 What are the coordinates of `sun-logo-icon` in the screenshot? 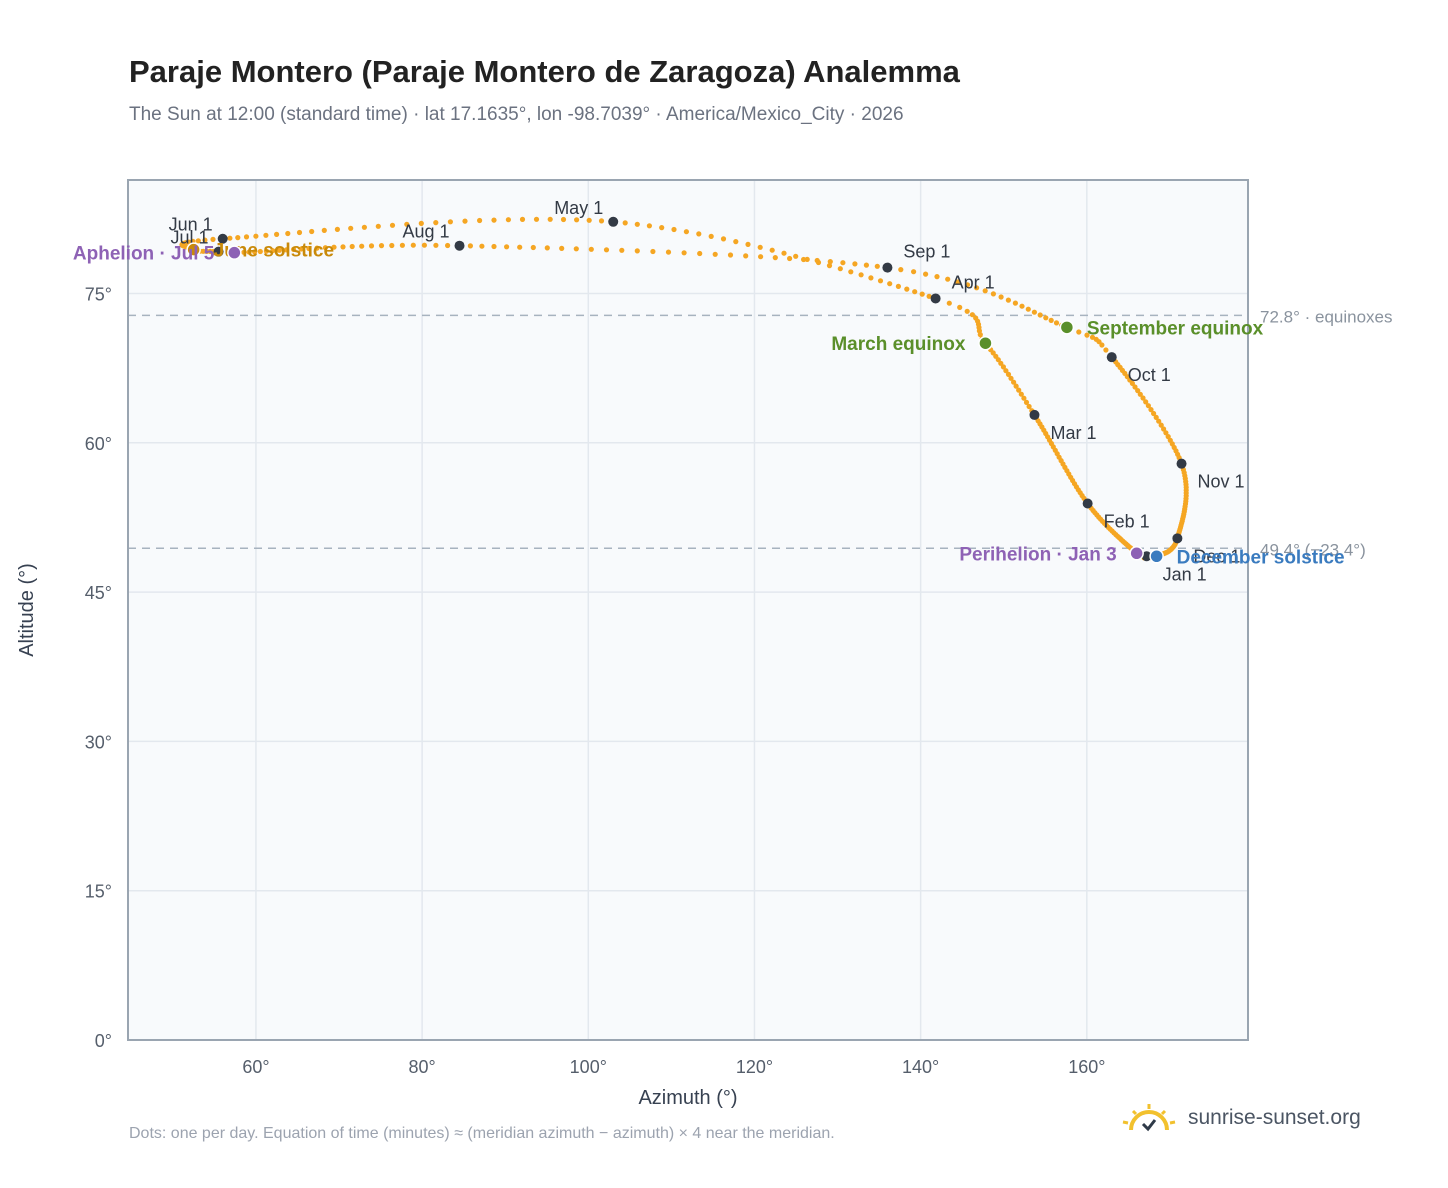 It's located at (1149, 1118).